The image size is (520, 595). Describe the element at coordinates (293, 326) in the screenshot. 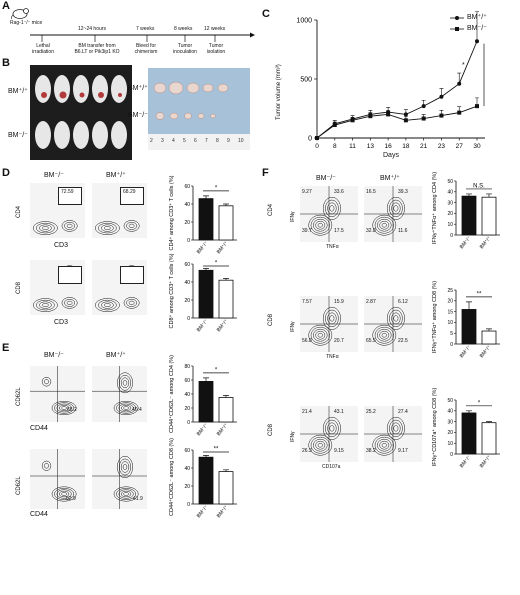

I see `f-ylabel-1: IFNγ` at that location.